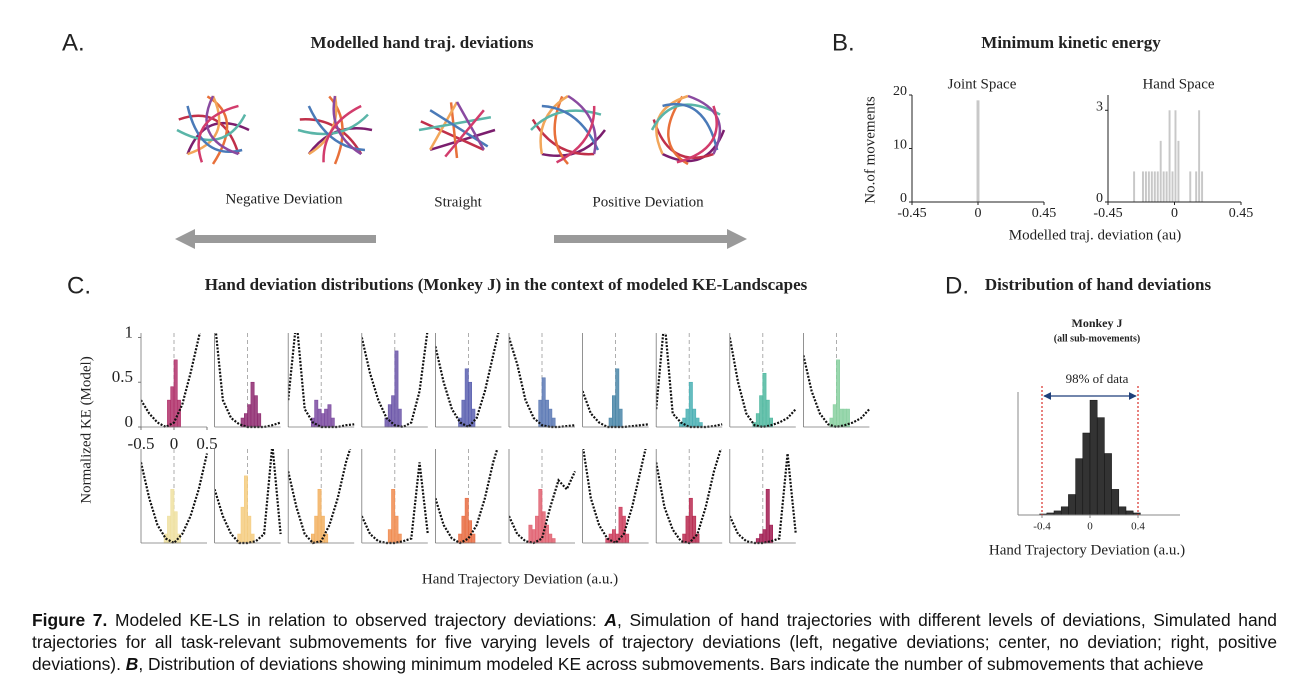  What do you see at coordinates (1042, 527) in the screenshot?
I see `x-tick-label: -0.4` at bounding box center [1042, 527].